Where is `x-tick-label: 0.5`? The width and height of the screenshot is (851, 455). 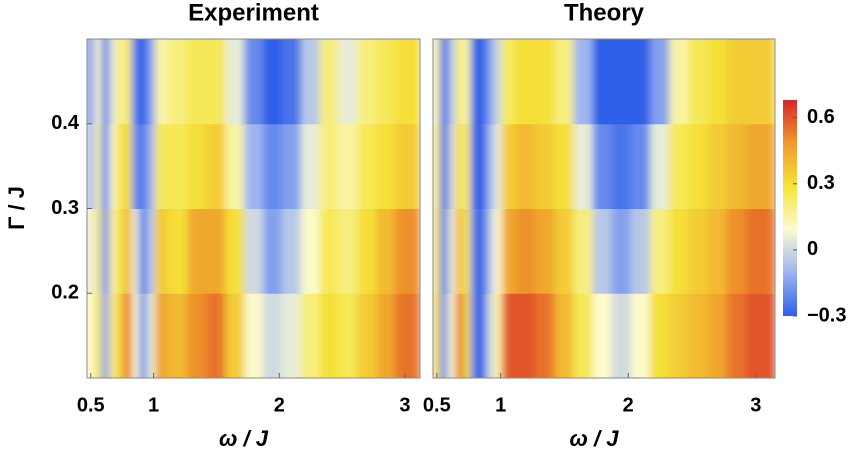 x-tick-label: 0.5 is located at coordinates (91, 405).